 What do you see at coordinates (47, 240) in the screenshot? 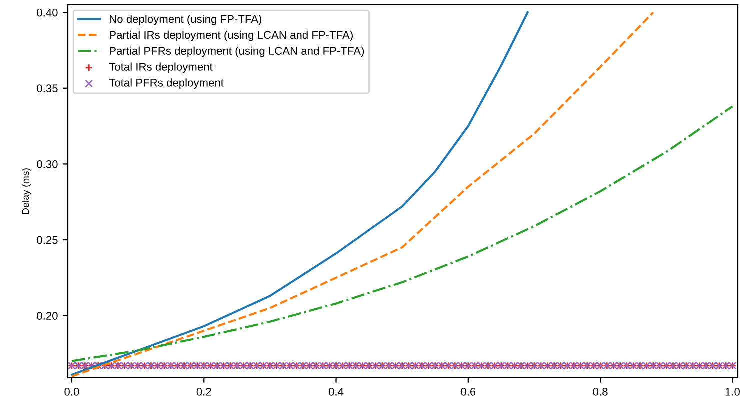
I see `y-tick-label: 0.25` at bounding box center [47, 240].